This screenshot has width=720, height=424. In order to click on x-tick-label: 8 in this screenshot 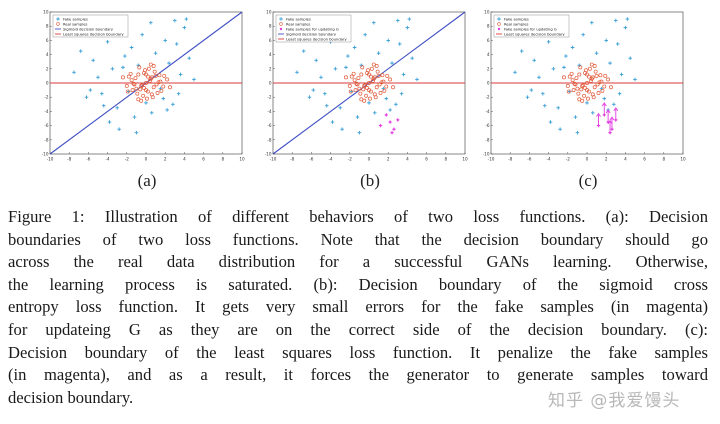, I will do `click(663, 159)`.